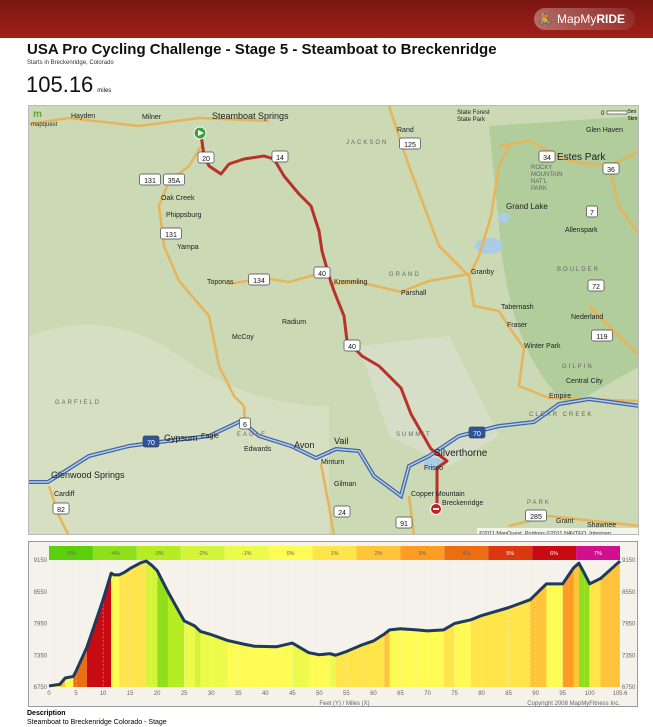 This screenshot has width=653, height=727. I want to click on route-shield-70: 70, so click(477, 432).